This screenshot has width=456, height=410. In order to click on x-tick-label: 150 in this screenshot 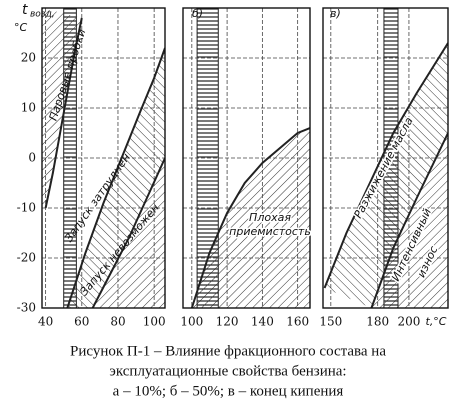, I will do `click(330, 322)`.